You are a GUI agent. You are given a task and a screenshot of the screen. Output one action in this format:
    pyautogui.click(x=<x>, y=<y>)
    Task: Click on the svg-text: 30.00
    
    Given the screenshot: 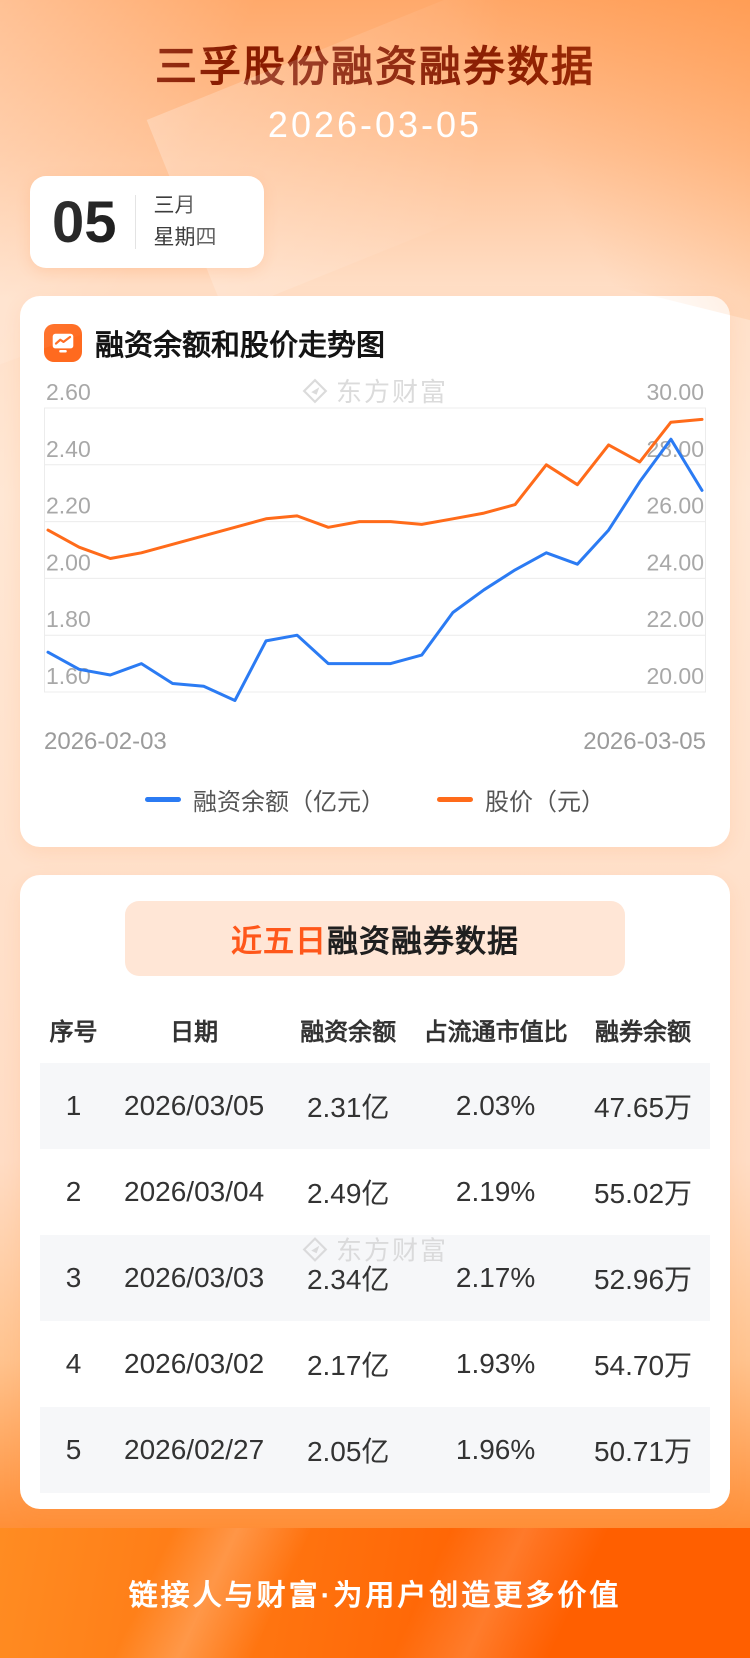 What is the action you would take?
    pyautogui.click(x=675, y=392)
    